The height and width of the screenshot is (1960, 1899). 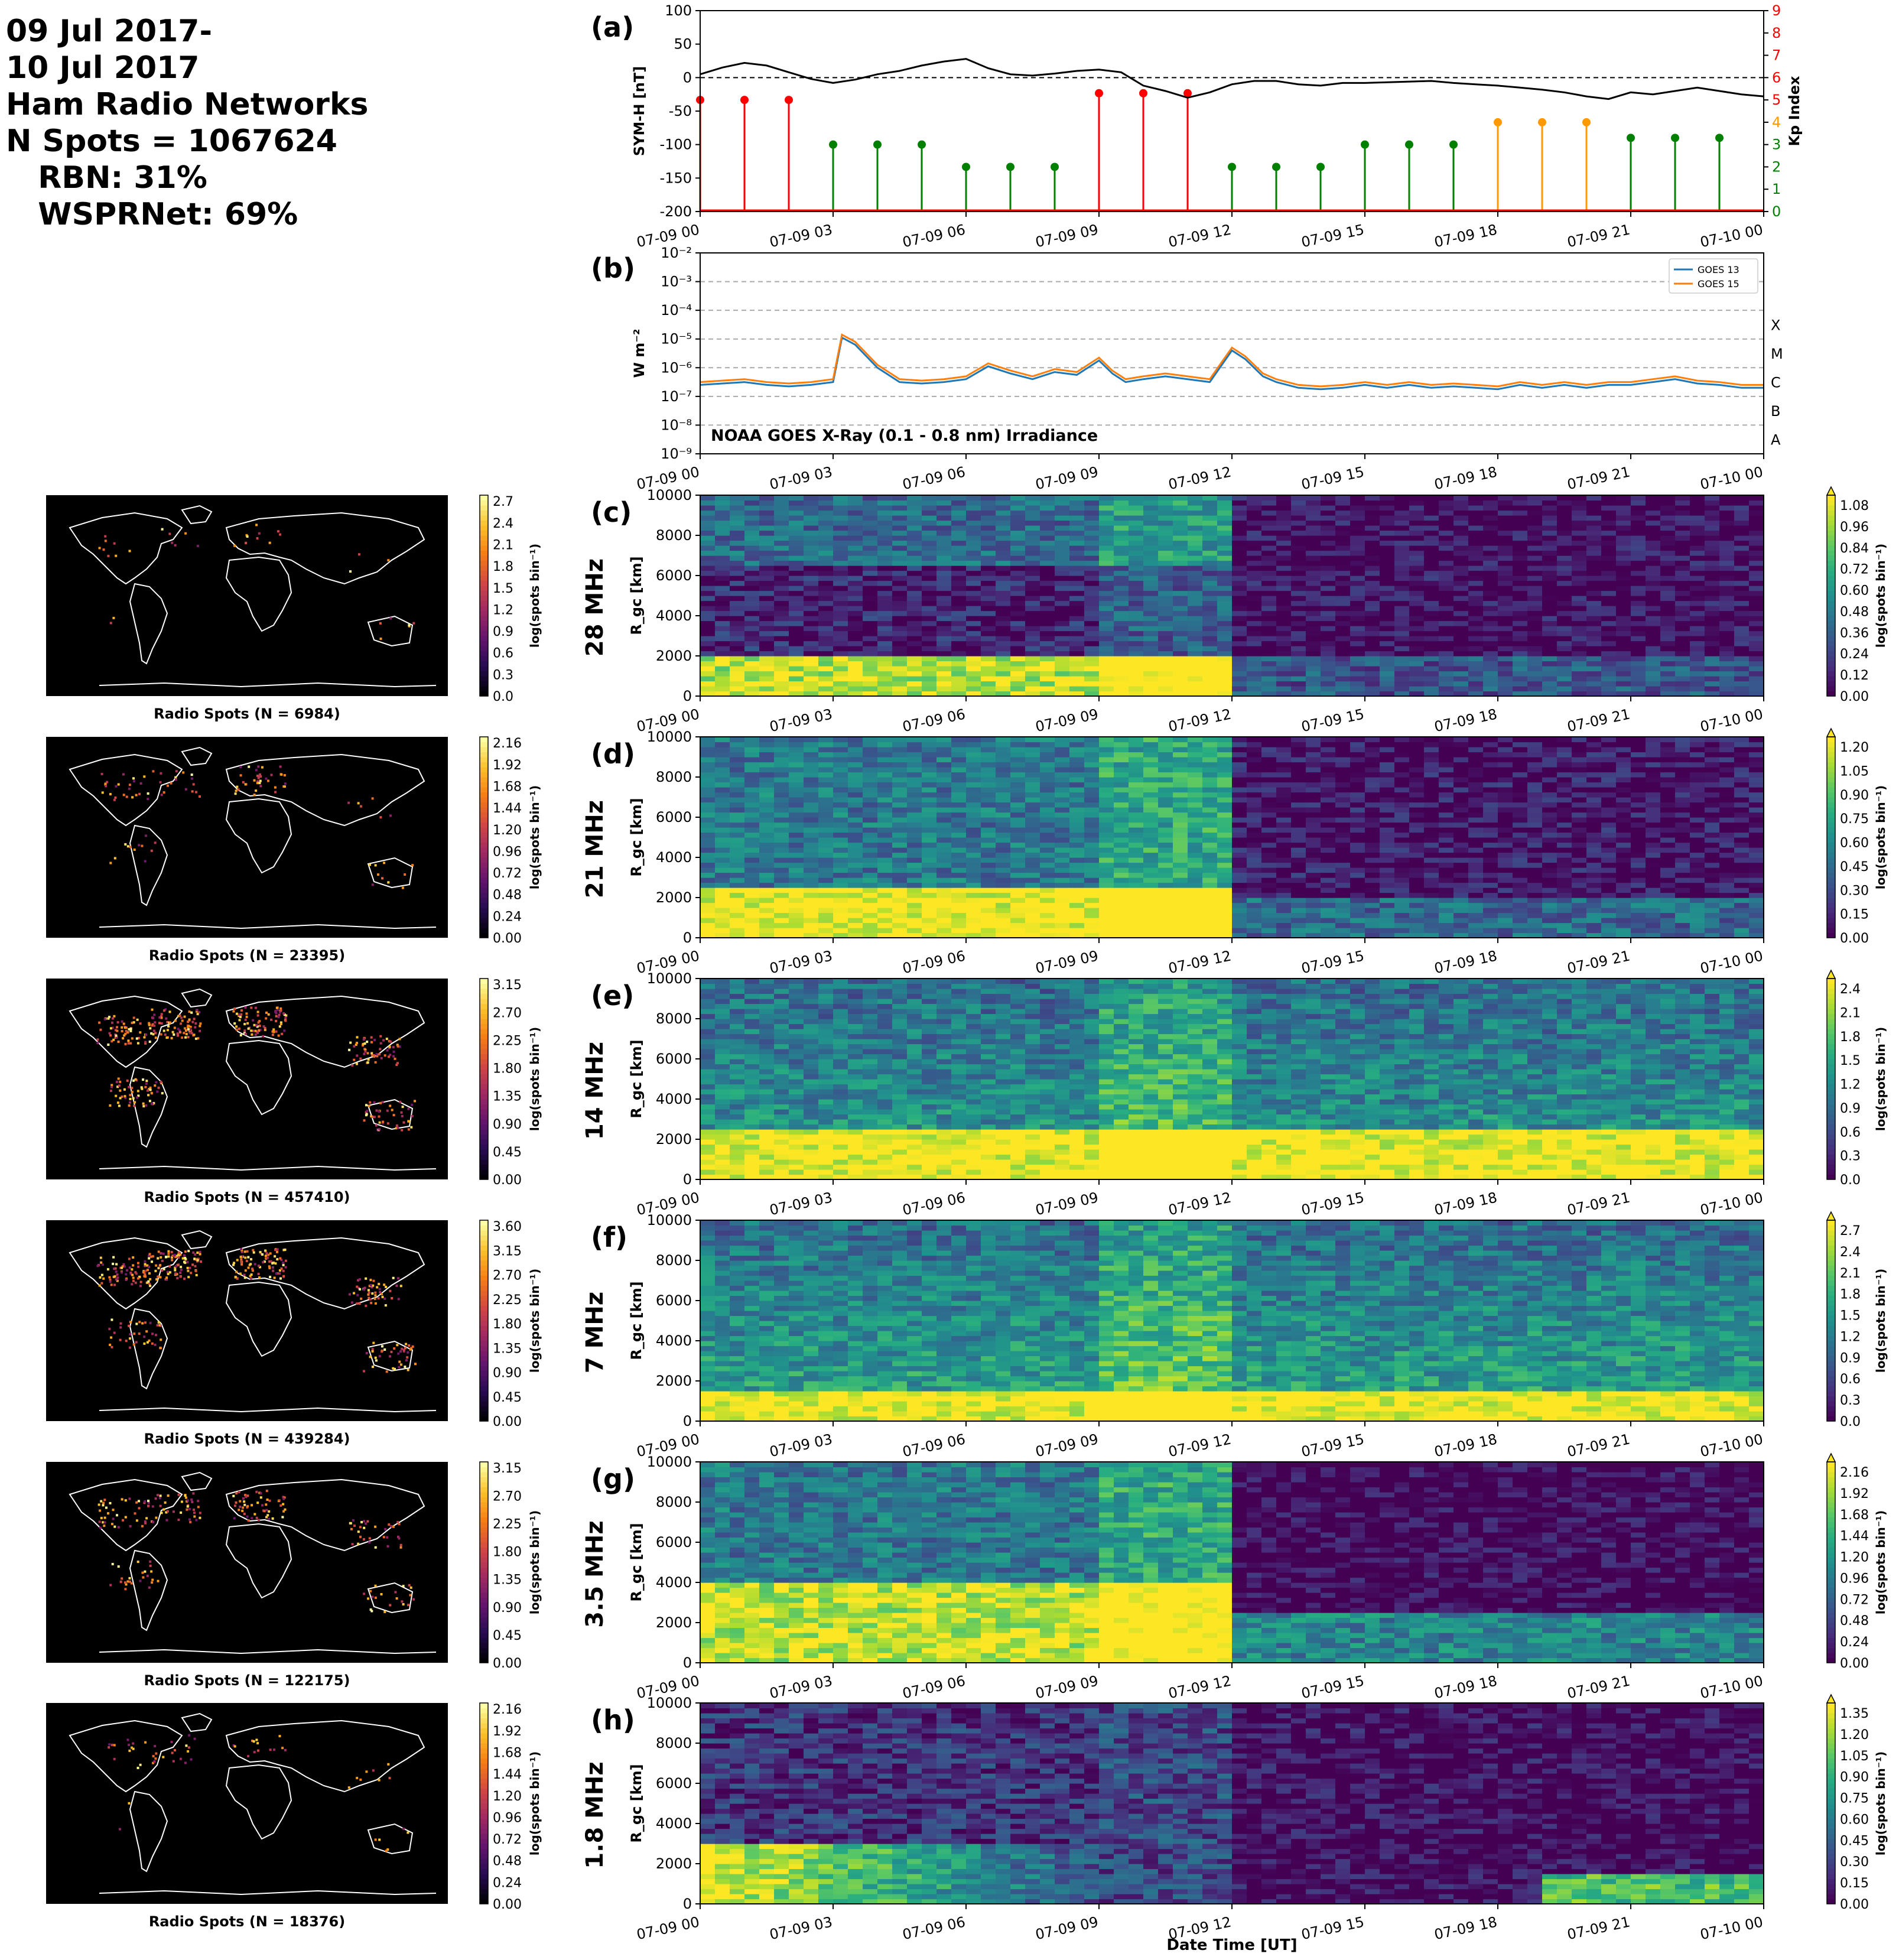 What do you see at coordinates (1332, 236) in the screenshot?
I see `x-tick-label: 07-09 15` at bounding box center [1332, 236].